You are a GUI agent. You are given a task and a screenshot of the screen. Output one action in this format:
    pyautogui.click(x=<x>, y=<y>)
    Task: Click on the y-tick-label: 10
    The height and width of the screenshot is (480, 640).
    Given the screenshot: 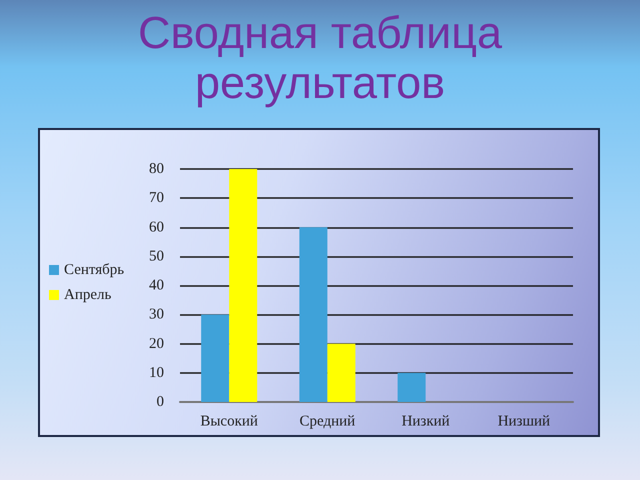 What is the action you would take?
    pyautogui.click(x=156, y=372)
    